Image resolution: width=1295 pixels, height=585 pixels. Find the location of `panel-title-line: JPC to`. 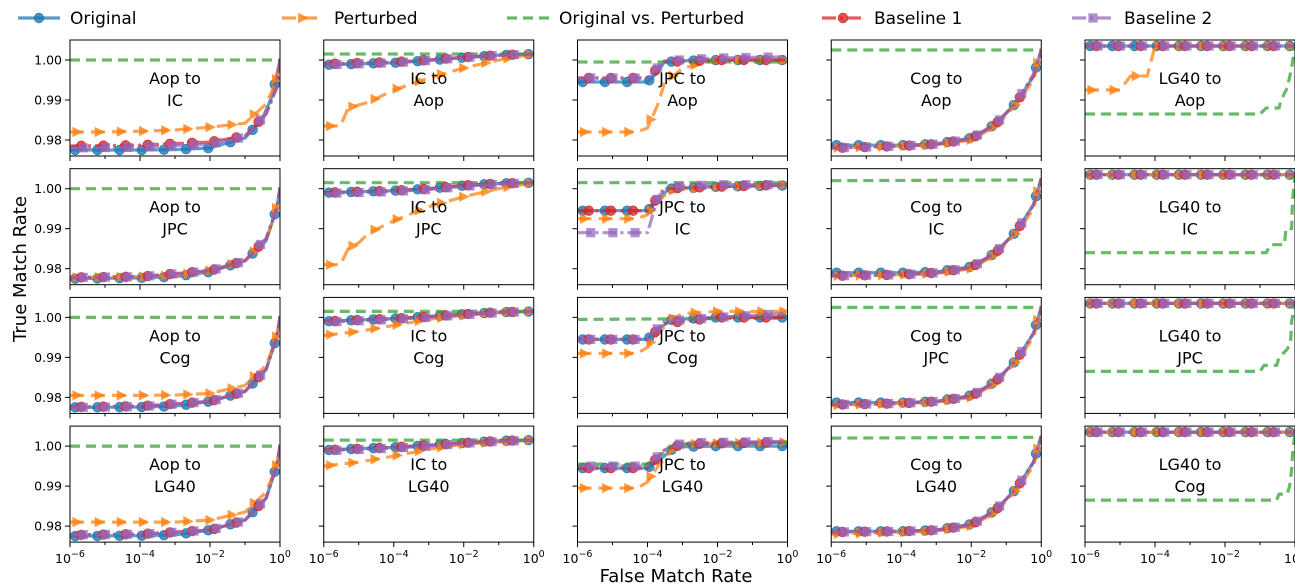

panel-title-line: JPC to is located at coordinates (682, 464).